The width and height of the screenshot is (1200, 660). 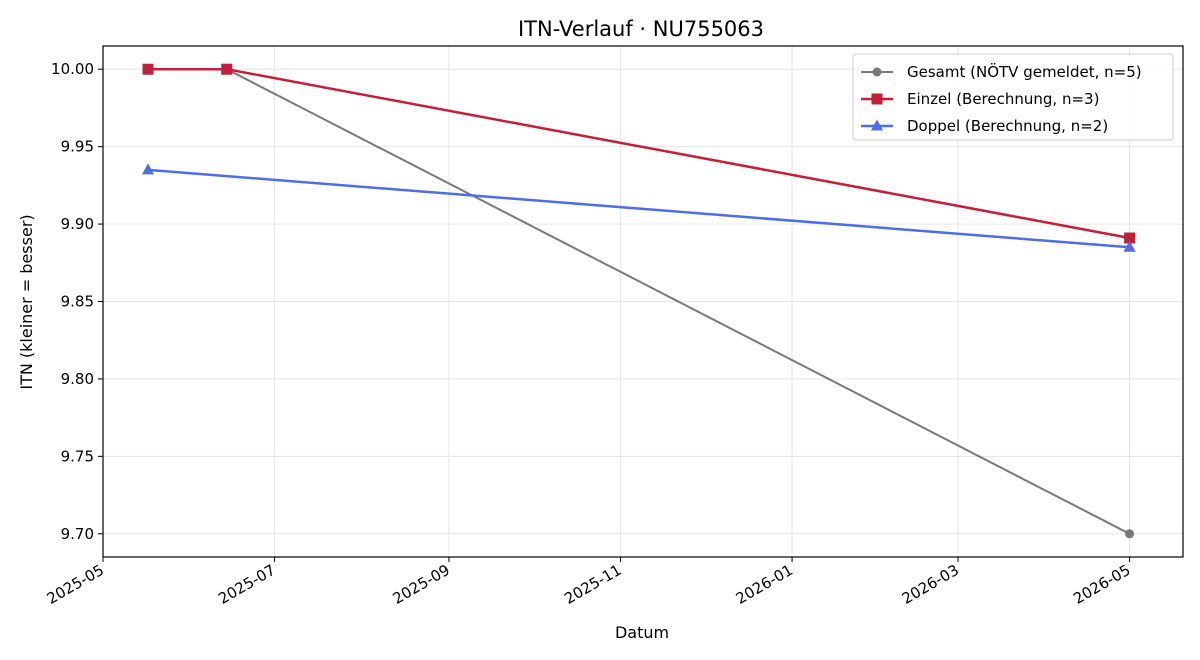 What do you see at coordinates (1130, 534) in the screenshot?
I see `data-point-circle` at bounding box center [1130, 534].